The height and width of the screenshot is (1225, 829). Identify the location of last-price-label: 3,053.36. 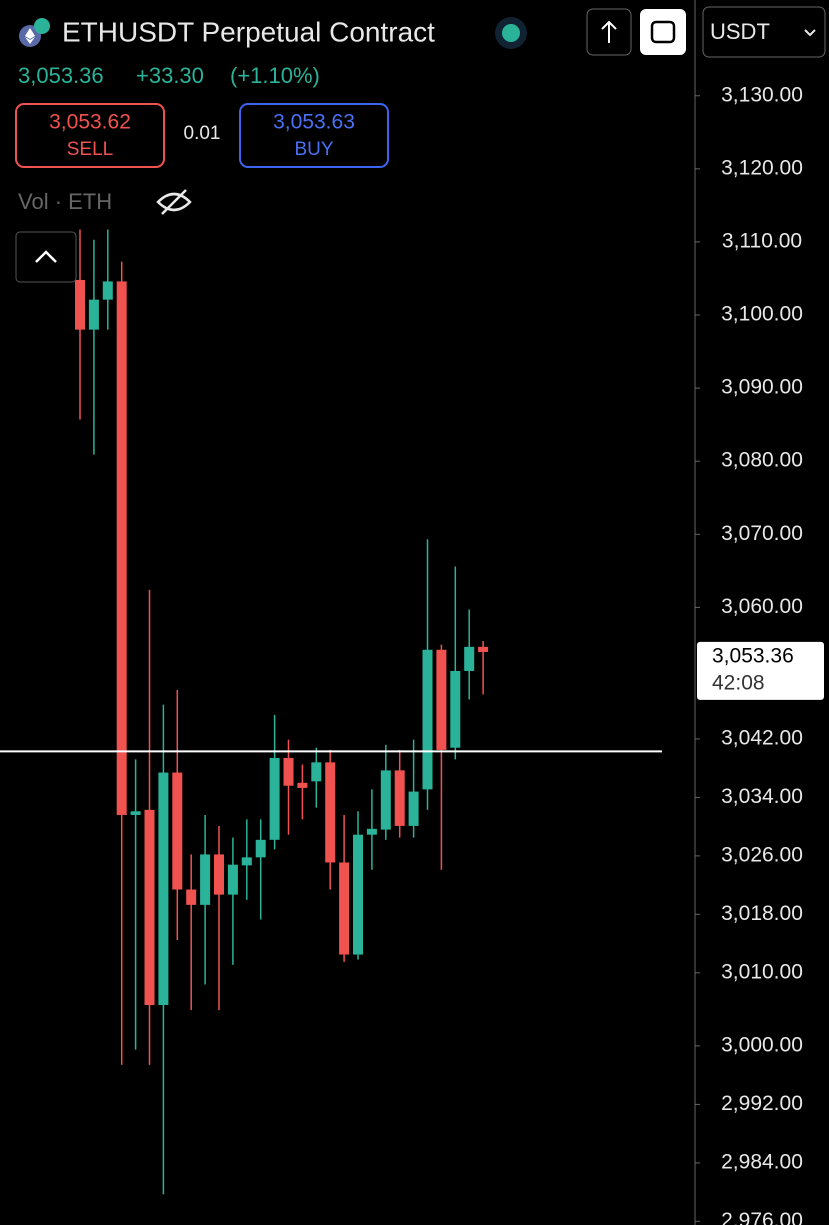
(753, 655).